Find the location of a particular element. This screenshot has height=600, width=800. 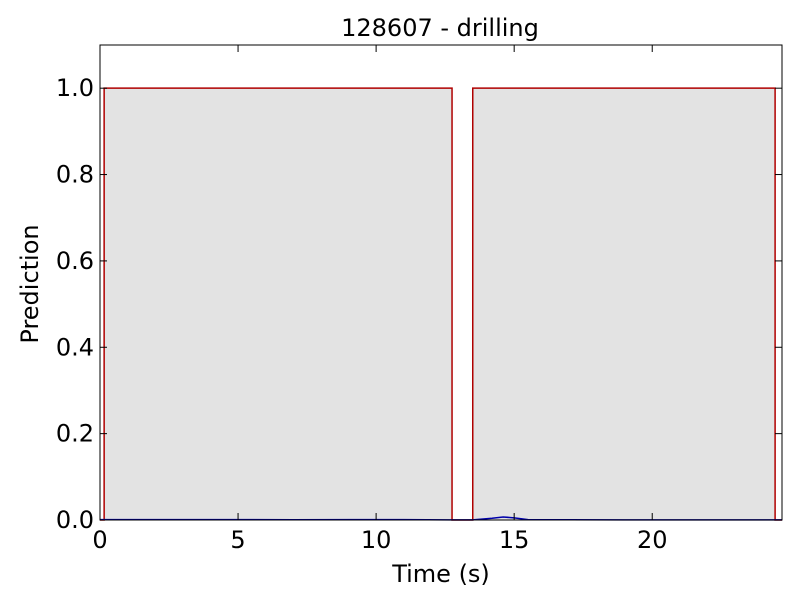

y-tick-label: 0.2 is located at coordinates (75, 434).